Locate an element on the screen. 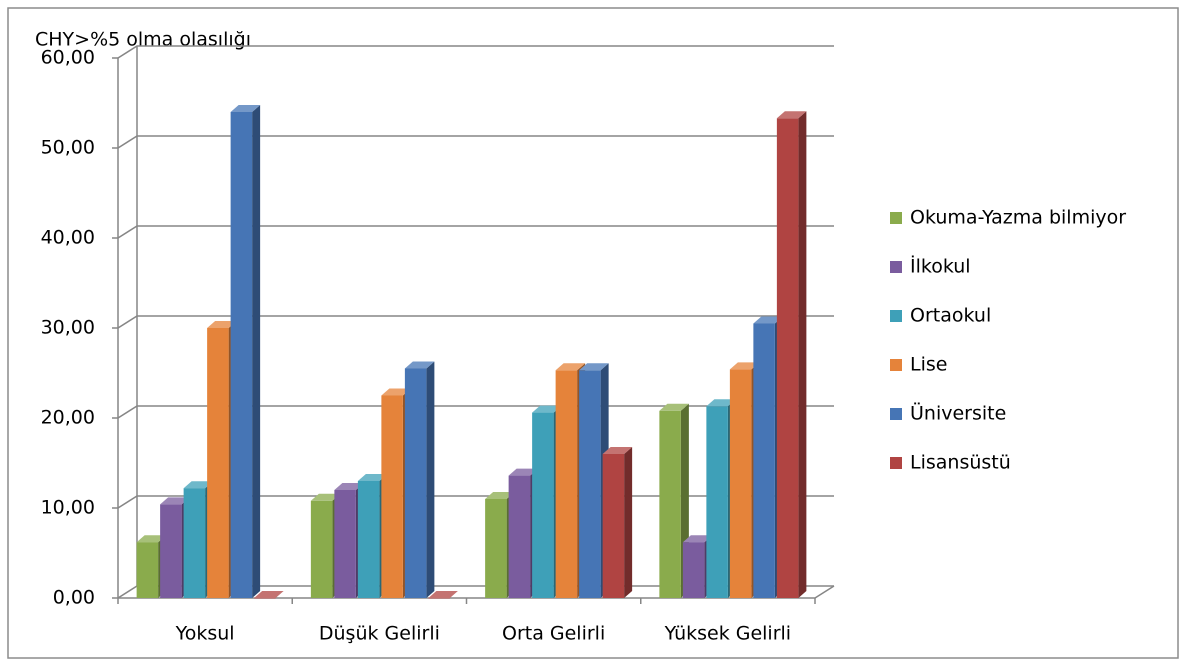 The image size is (1186, 666). legend-label: Üniversite is located at coordinates (958, 413).